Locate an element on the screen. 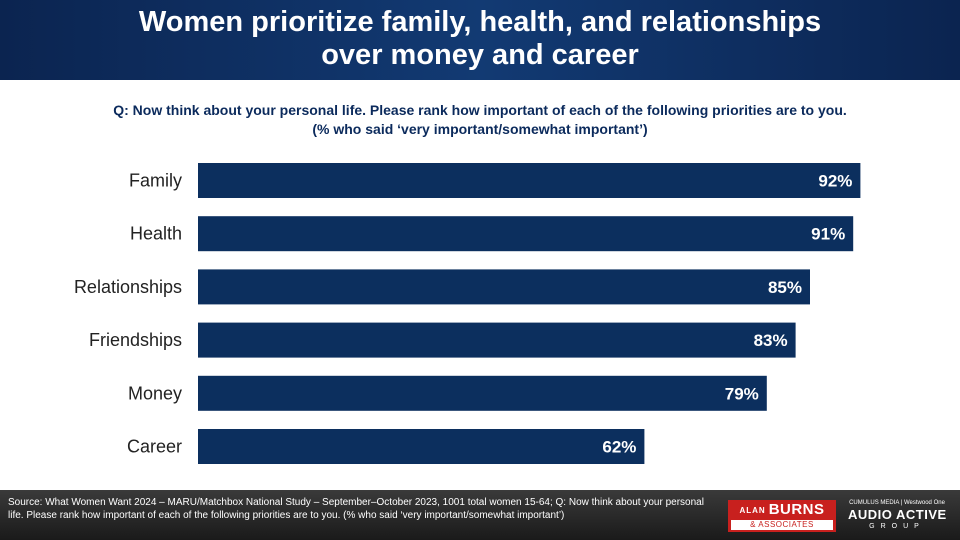 Image resolution: width=960 pixels, height=540 pixels. value-label-family: 92% is located at coordinates (835, 181).